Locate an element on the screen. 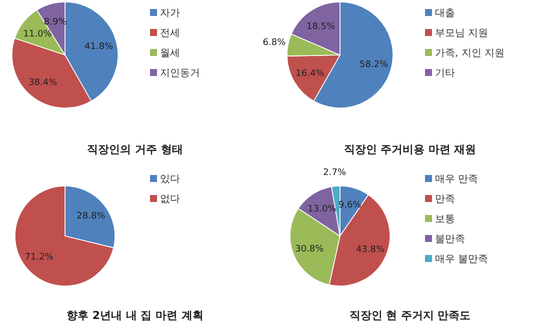 This screenshot has width=550, height=332. legend-label: 가족, 지인 지원 is located at coordinates (470, 53).